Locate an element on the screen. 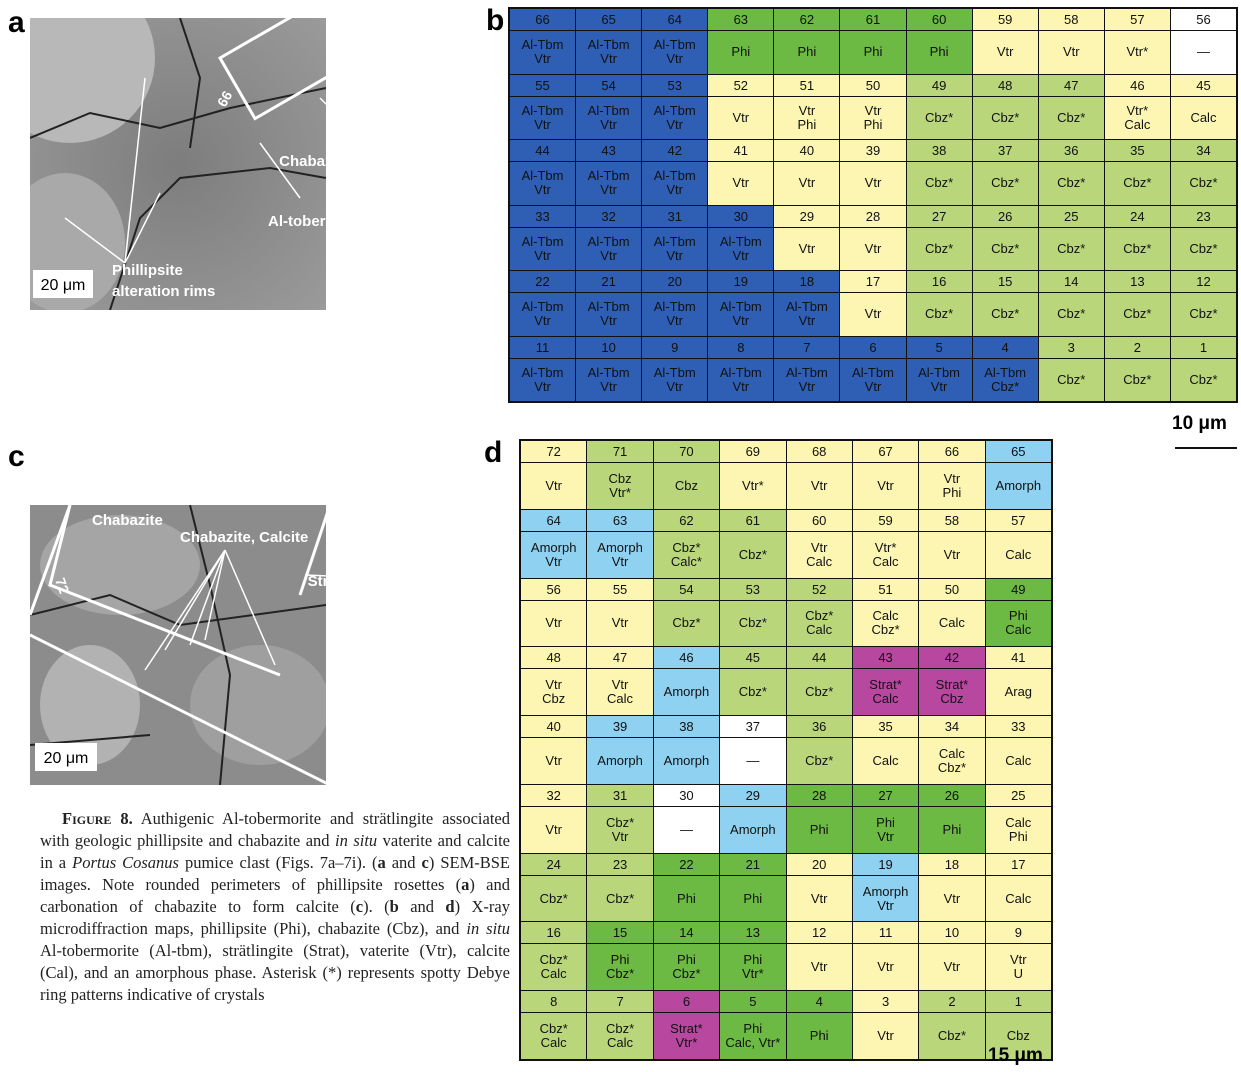  map-cell: 13 Phi Vtr* is located at coordinates (753, 956).